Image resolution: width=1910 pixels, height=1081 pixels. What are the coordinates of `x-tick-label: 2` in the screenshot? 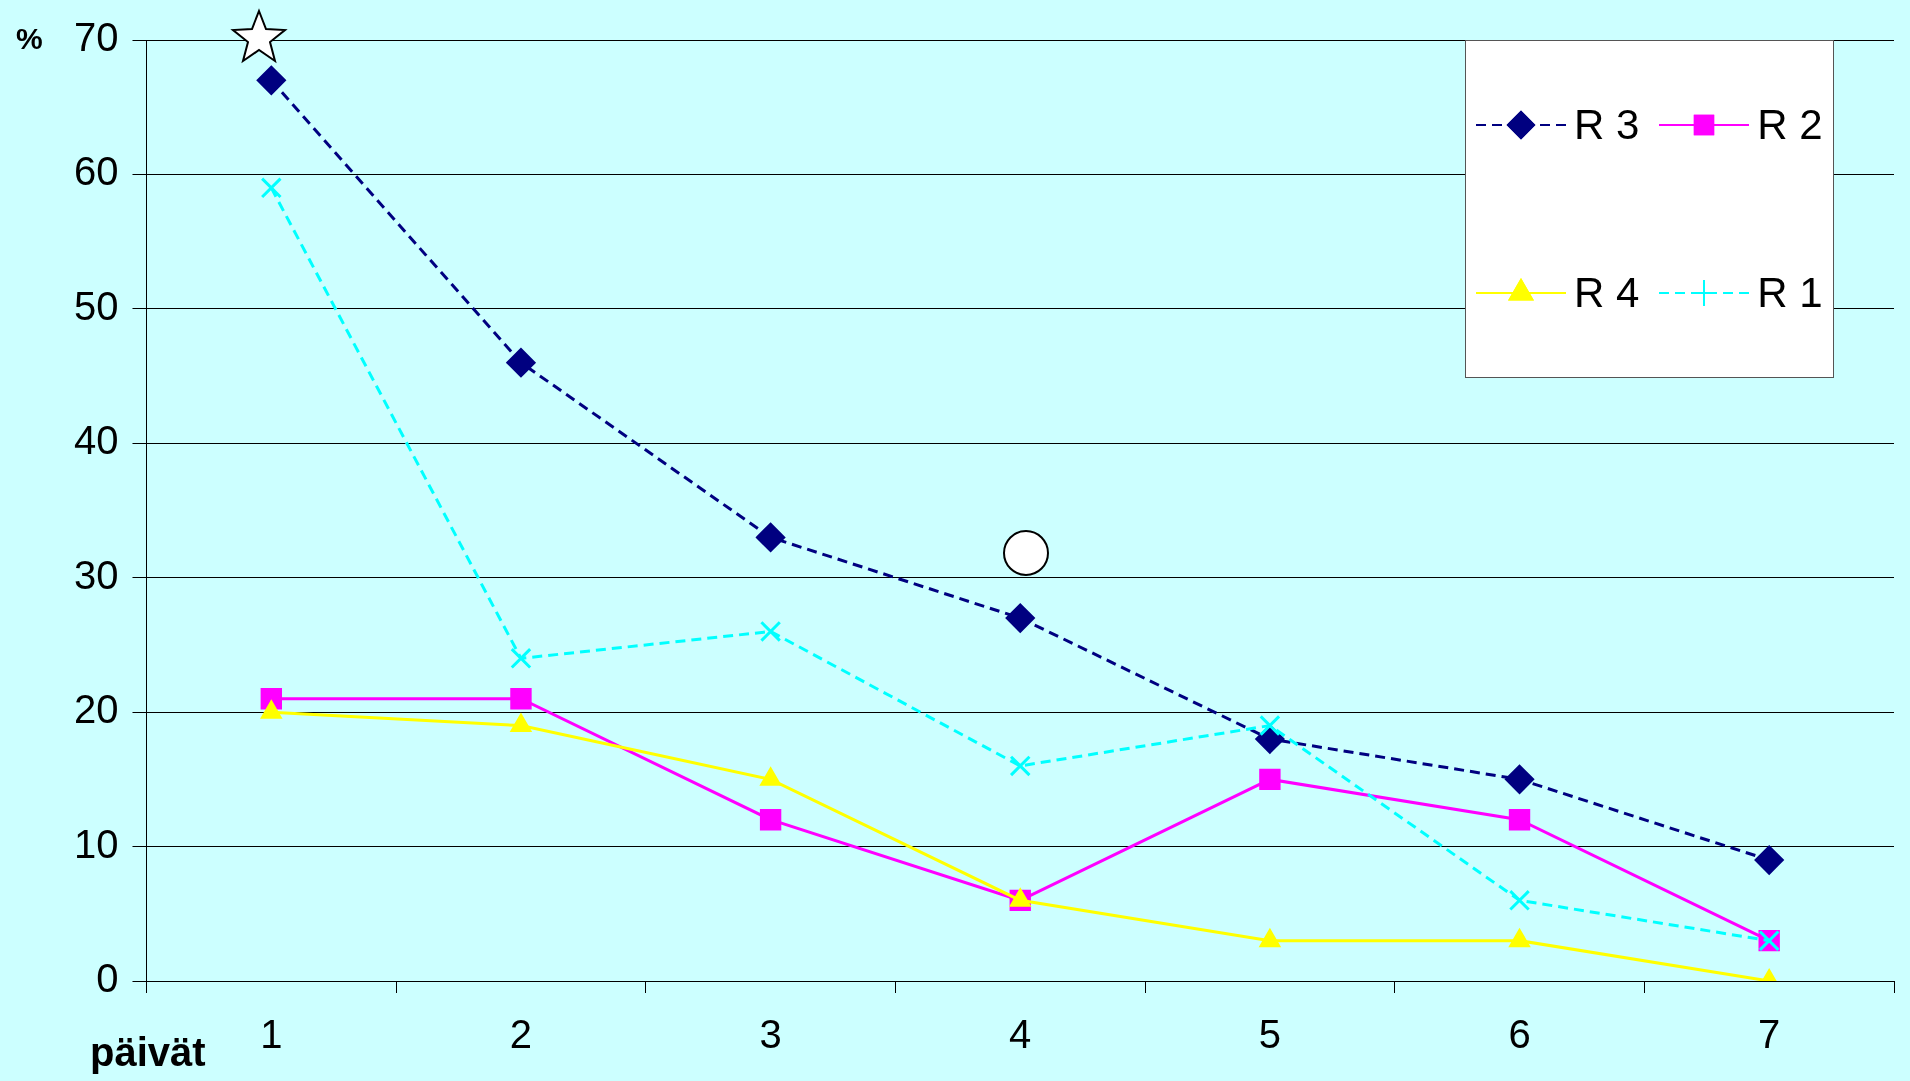 It's located at (521, 1034).